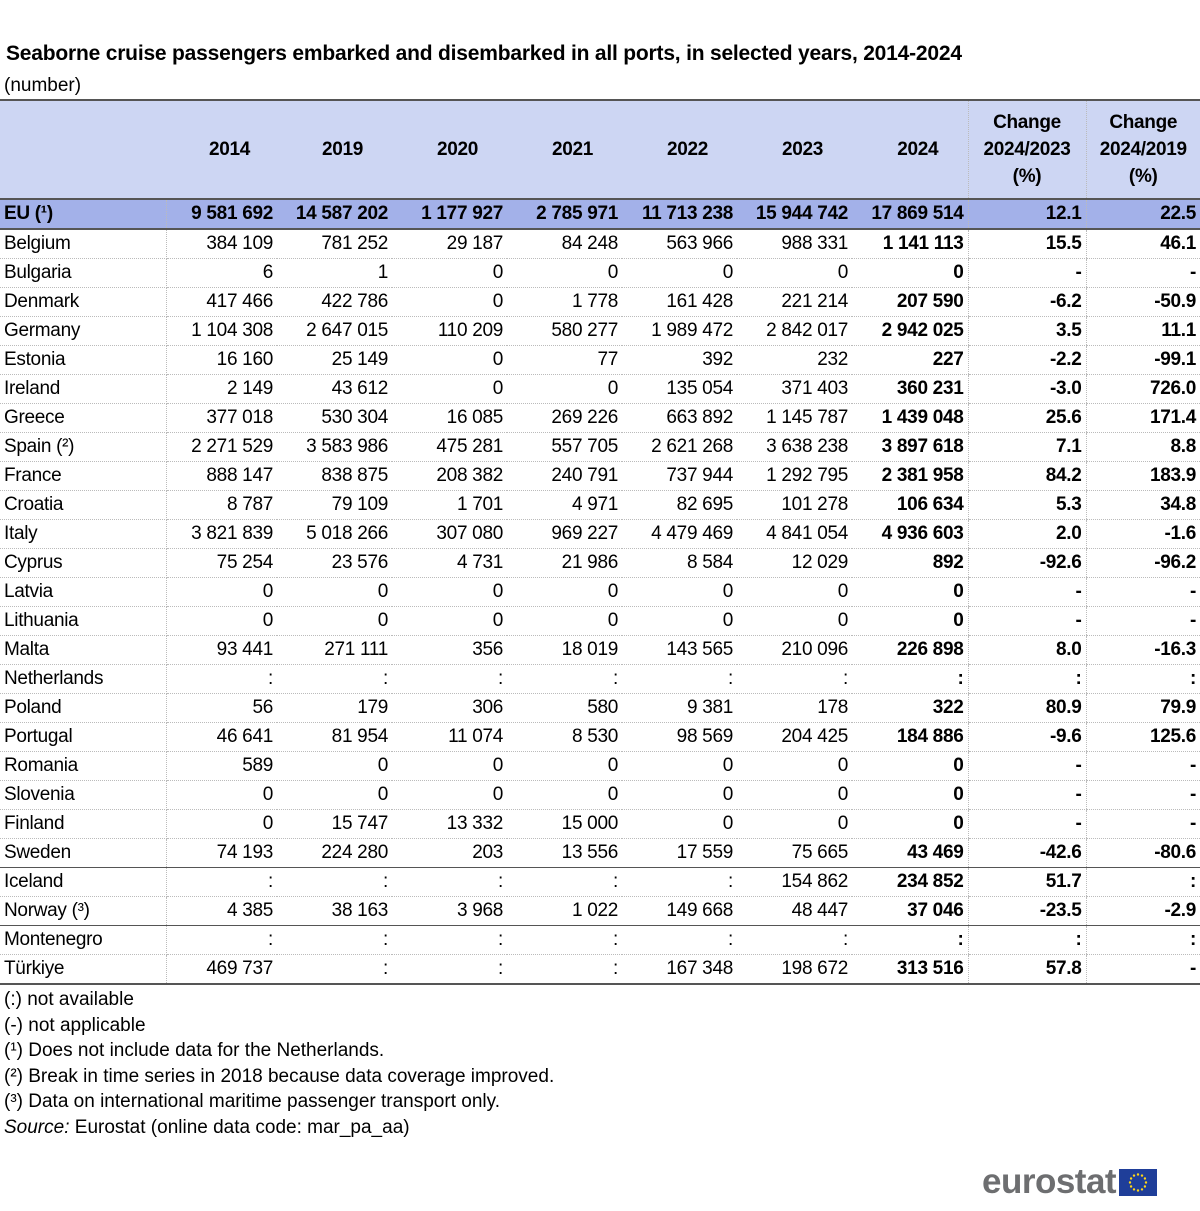 This screenshot has height=1211, width=1200. Describe the element at coordinates (564, 476) in the screenshot. I see `table-cell: 240 791` at that location.